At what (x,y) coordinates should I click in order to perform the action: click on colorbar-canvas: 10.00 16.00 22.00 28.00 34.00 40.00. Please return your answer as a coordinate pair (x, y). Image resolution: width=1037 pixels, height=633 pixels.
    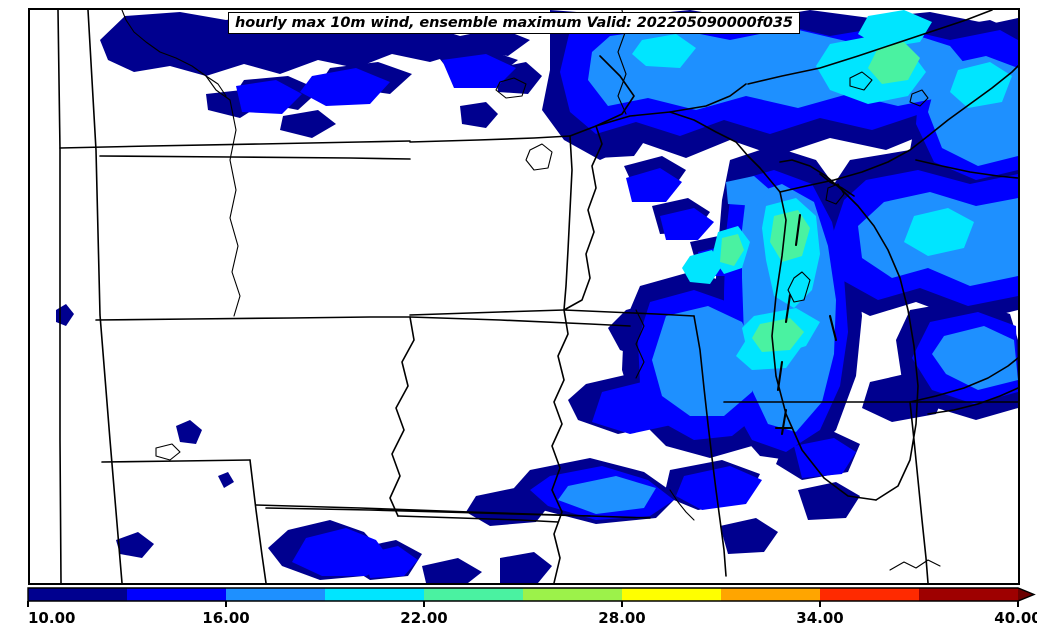
    Looking at the image, I should click on (532, 607).